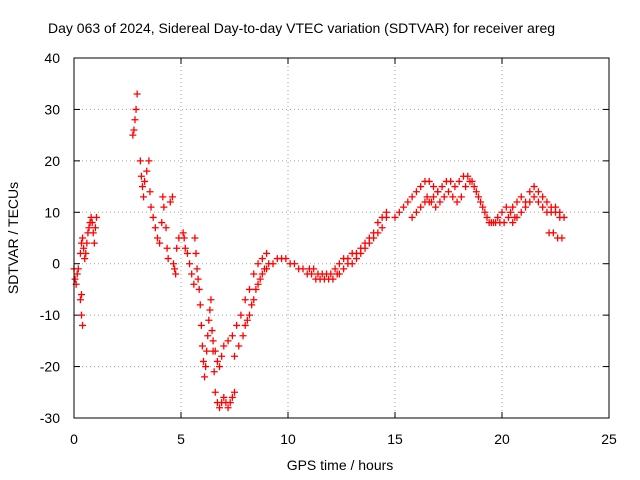 Image resolution: width=640 pixels, height=480 pixels. What do you see at coordinates (288, 439) in the screenshot?
I see `x-tick-label: 10` at bounding box center [288, 439].